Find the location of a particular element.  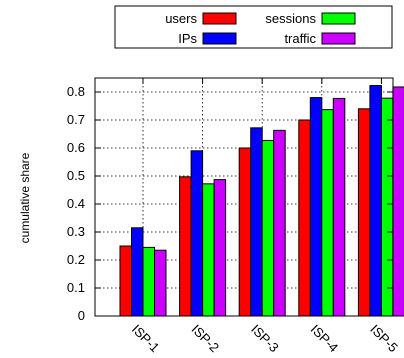

legend-label-sessions: sessions is located at coordinates (290, 18).